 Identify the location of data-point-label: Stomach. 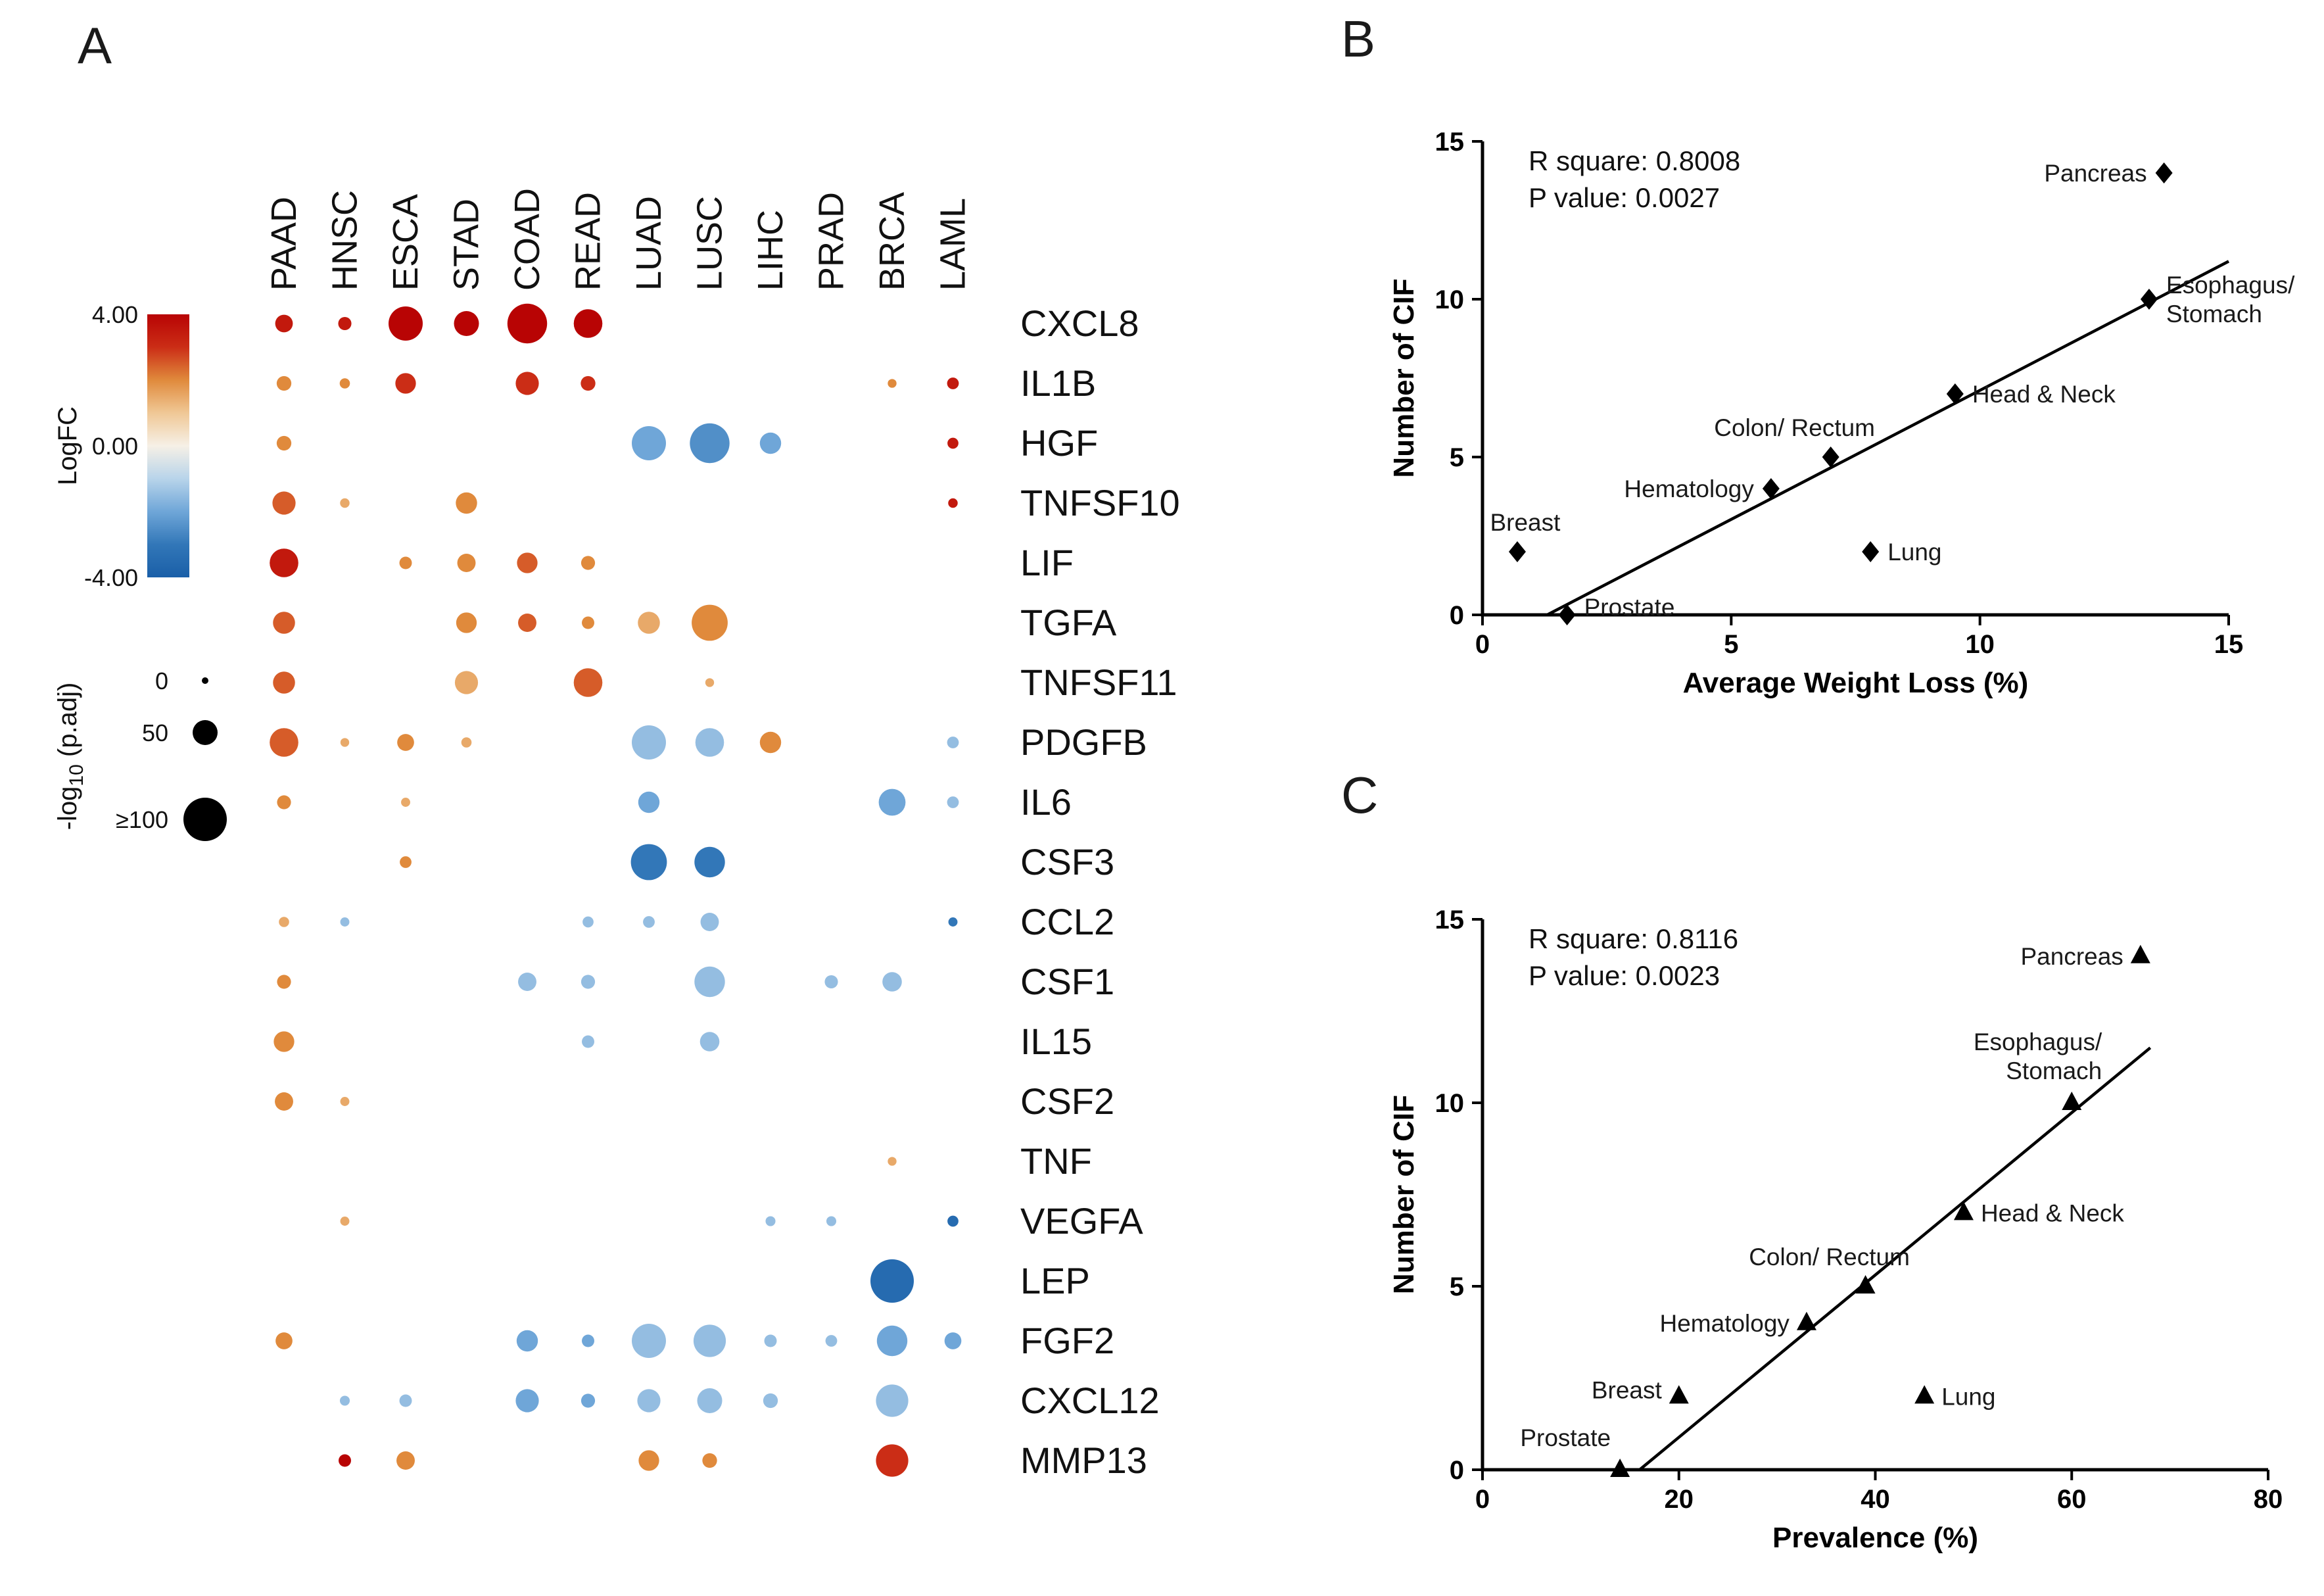
(2214, 314).